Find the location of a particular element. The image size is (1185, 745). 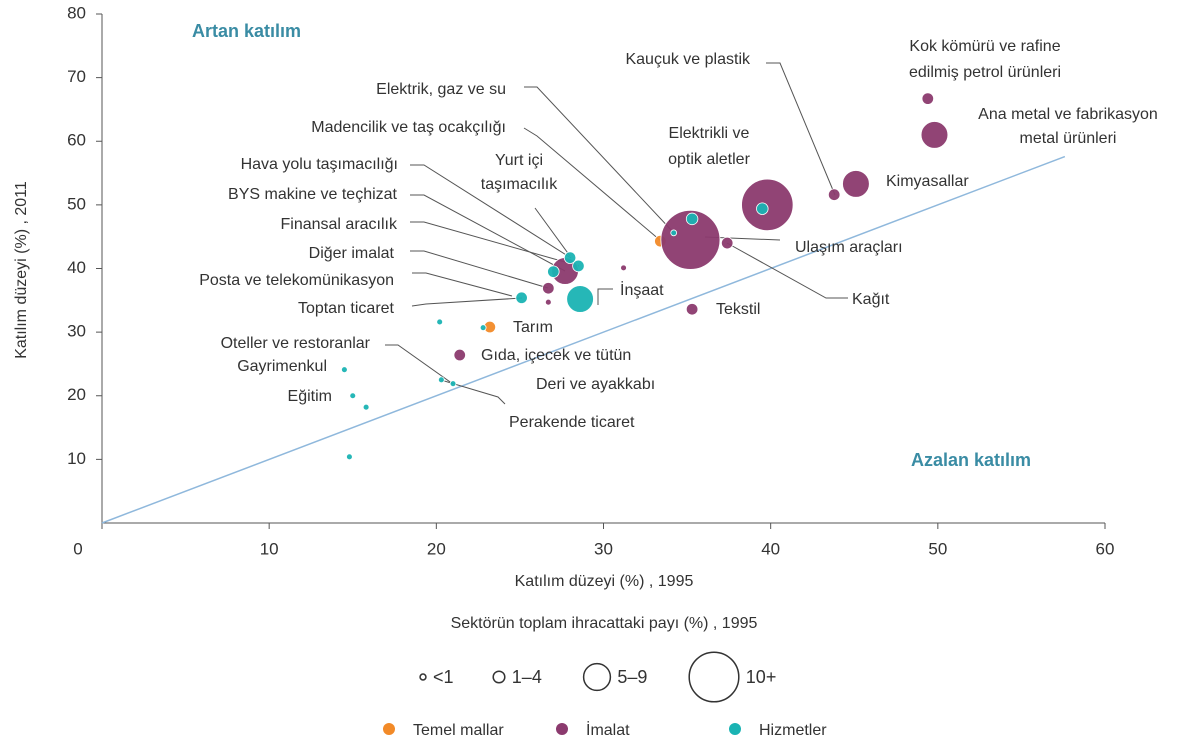

y-tick-label: 80 is located at coordinates (76, 12).